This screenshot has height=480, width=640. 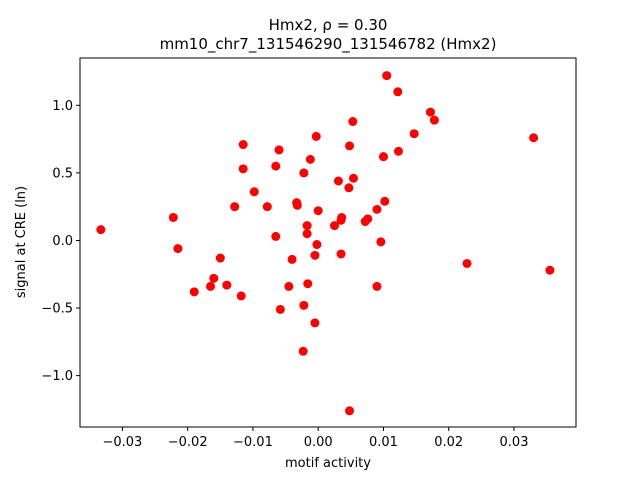 What do you see at coordinates (448, 442) in the screenshot?
I see `x-tick-label: 0.02` at bounding box center [448, 442].